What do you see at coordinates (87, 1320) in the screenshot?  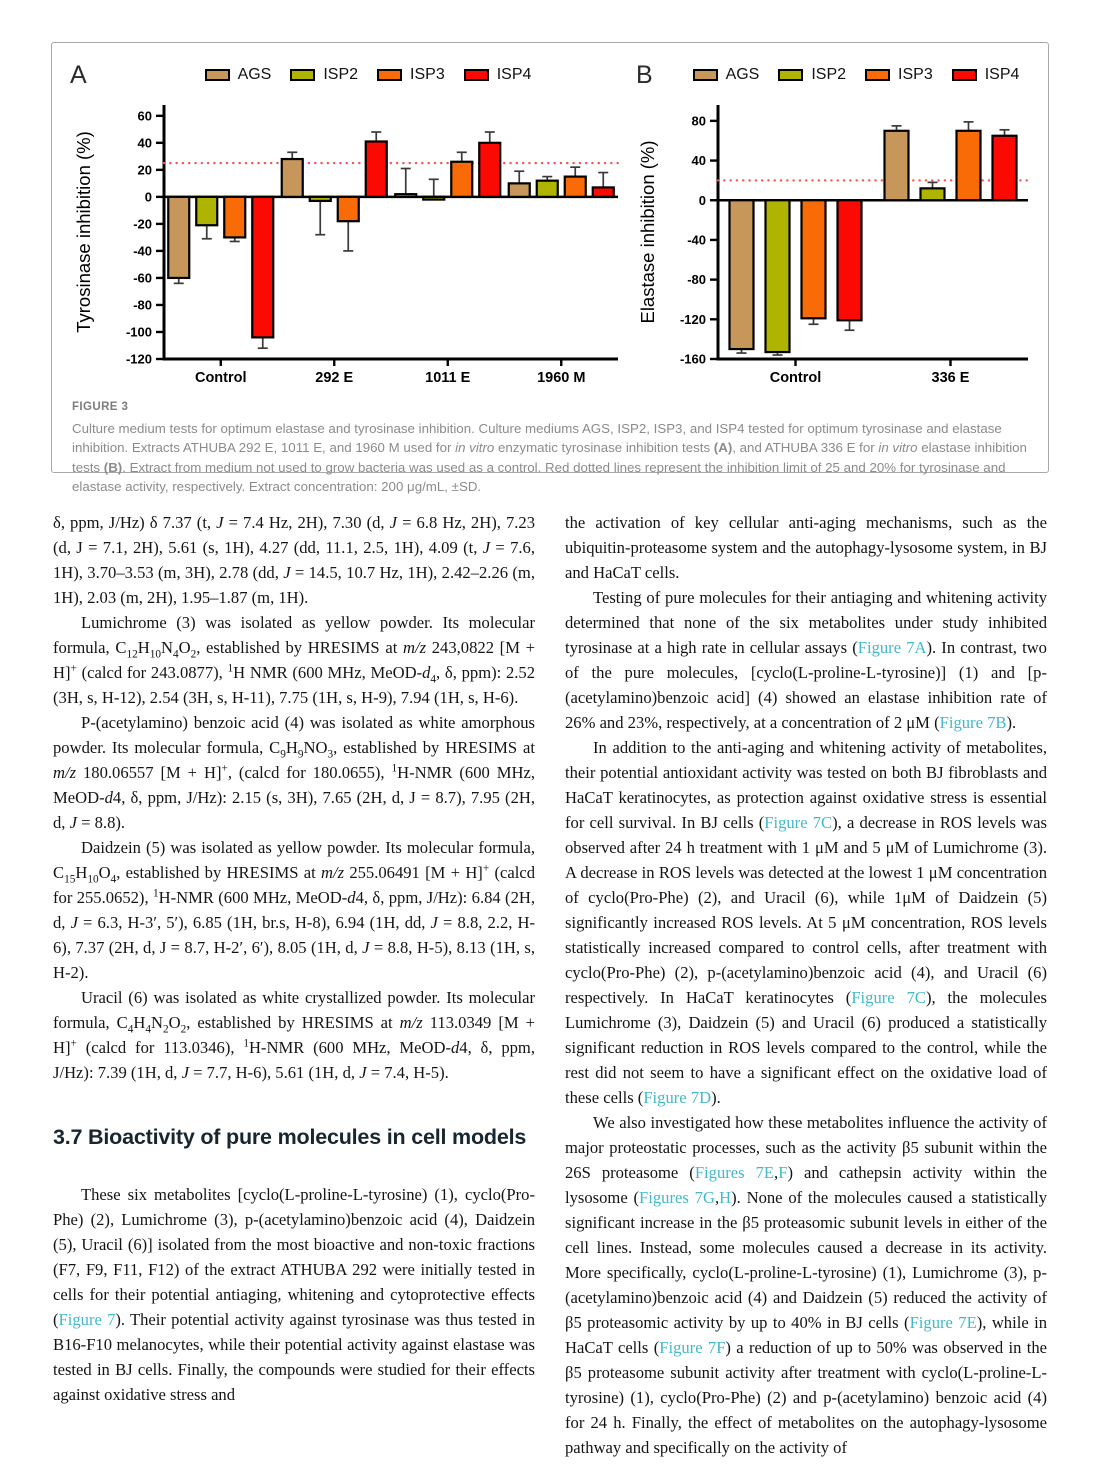 I see `figure-ref-link: Figure 7` at bounding box center [87, 1320].